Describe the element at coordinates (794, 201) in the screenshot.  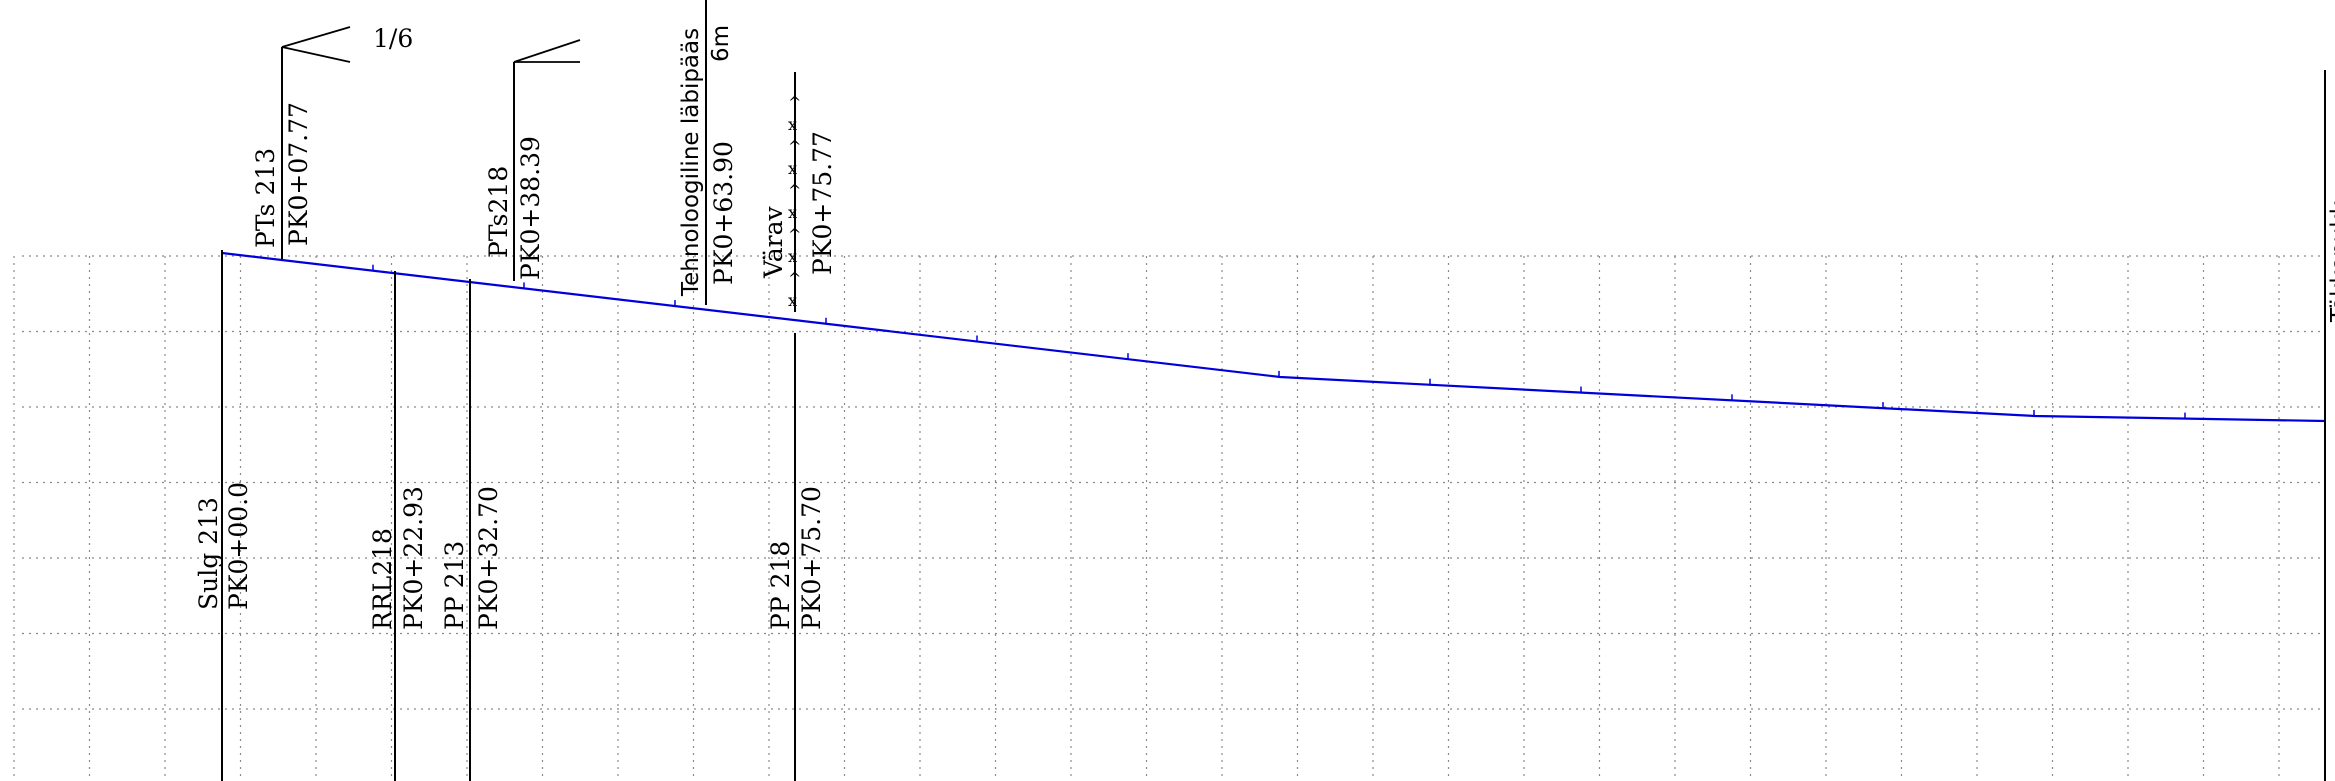
I see `gate-marks: x ^ x ^ x ^ x ^ x ^` at that location.